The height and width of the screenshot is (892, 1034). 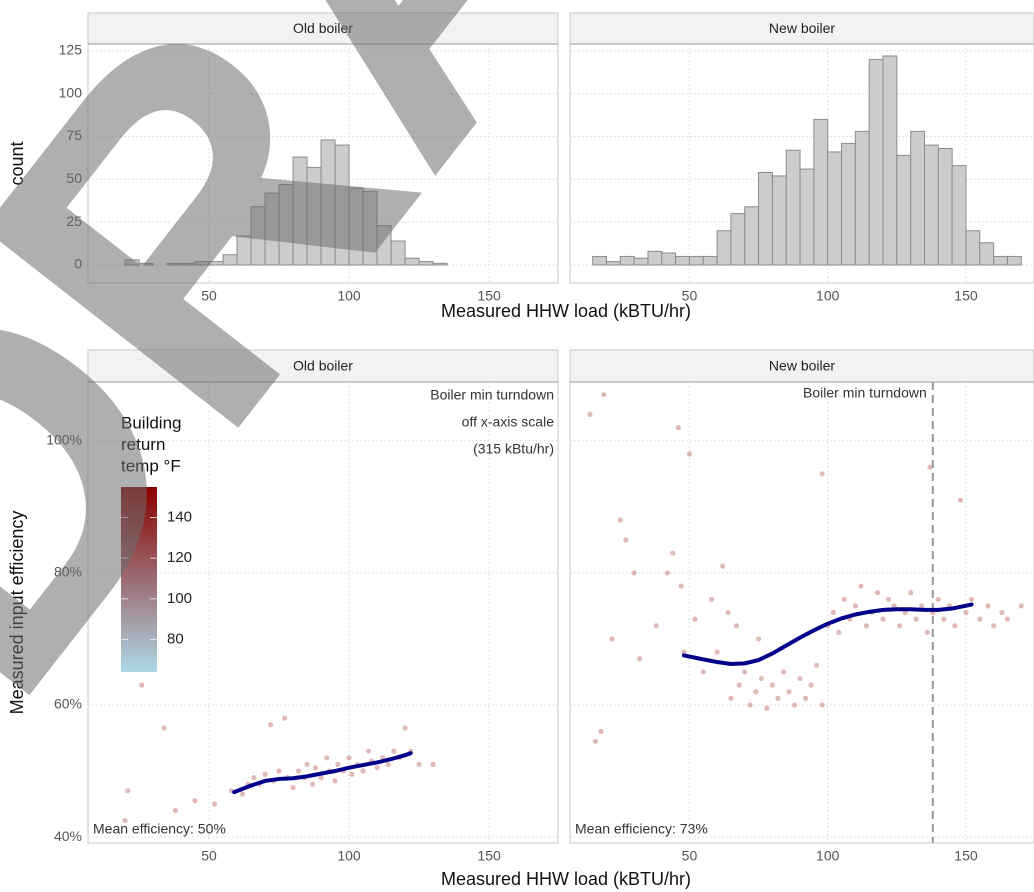 What do you see at coordinates (17, 613) in the screenshot?
I see `y-axis-title: Measured input efficiency` at bounding box center [17, 613].